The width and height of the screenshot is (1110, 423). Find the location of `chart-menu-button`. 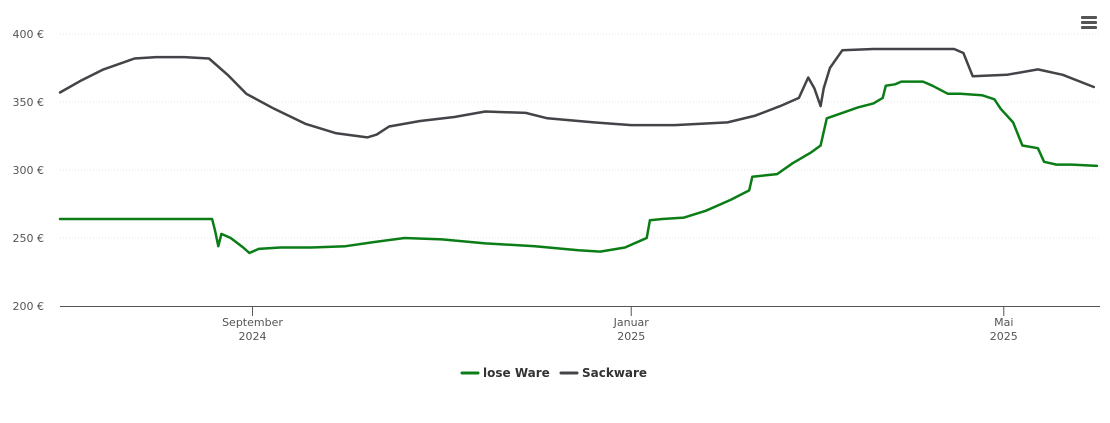

chart-menu-button is located at coordinates (1089, 22).